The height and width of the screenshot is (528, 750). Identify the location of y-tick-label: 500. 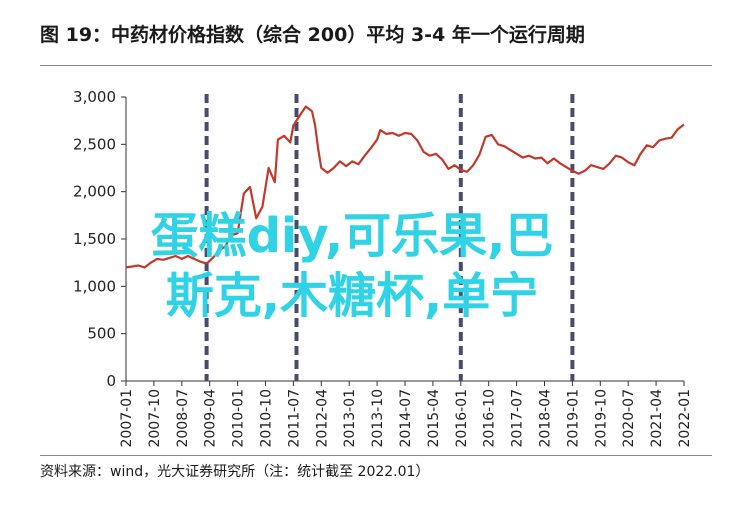
(101, 334).